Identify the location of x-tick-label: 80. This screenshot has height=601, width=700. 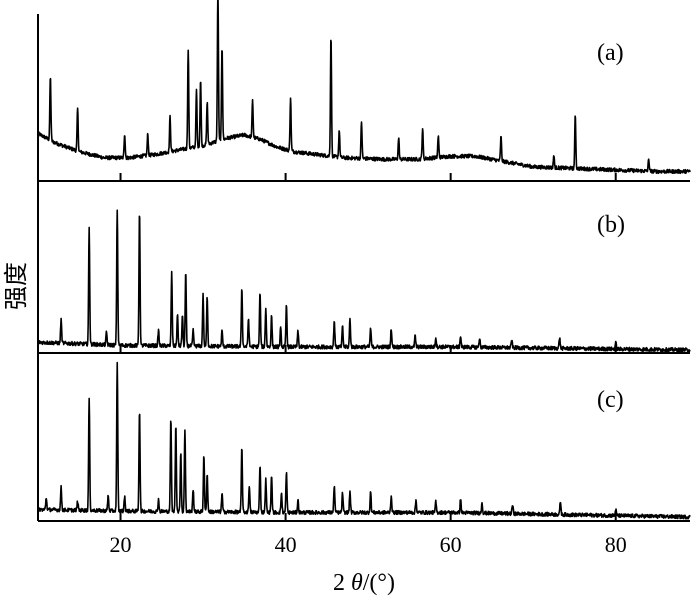
(616, 544).